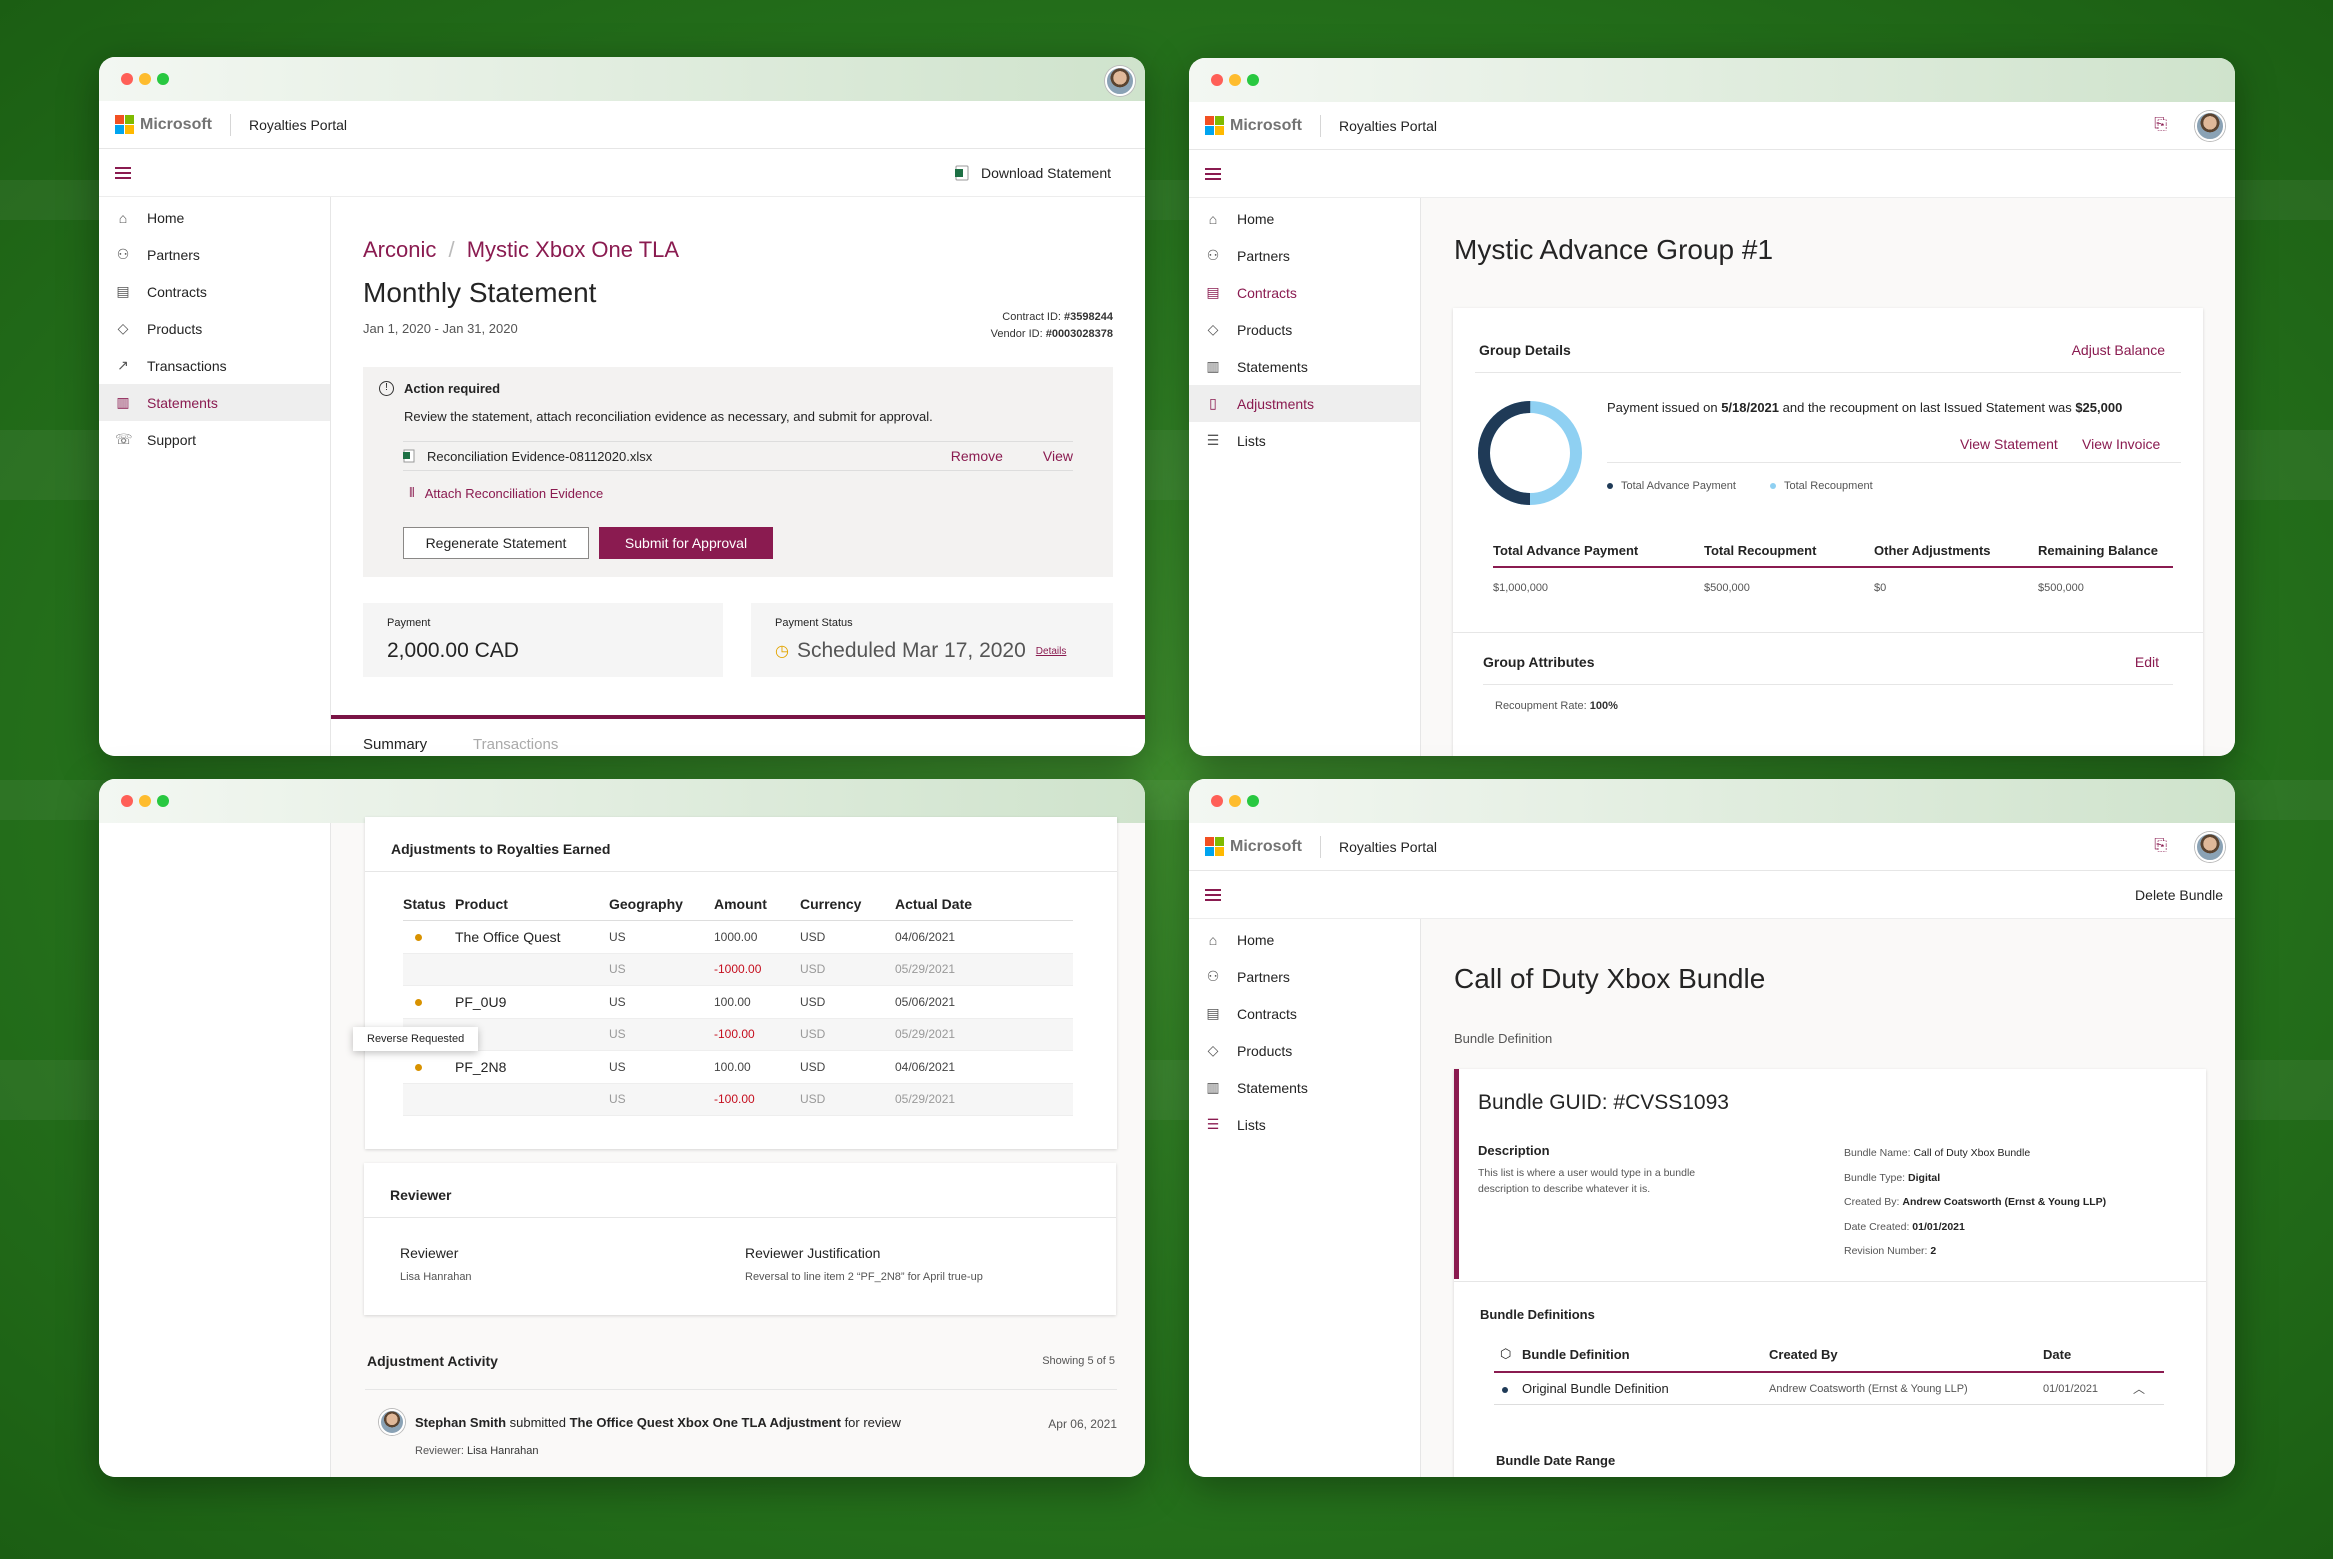 The width and height of the screenshot is (2333, 1559). What do you see at coordinates (1213, 403) in the screenshot?
I see `adjustments-icon: ▯` at bounding box center [1213, 403].